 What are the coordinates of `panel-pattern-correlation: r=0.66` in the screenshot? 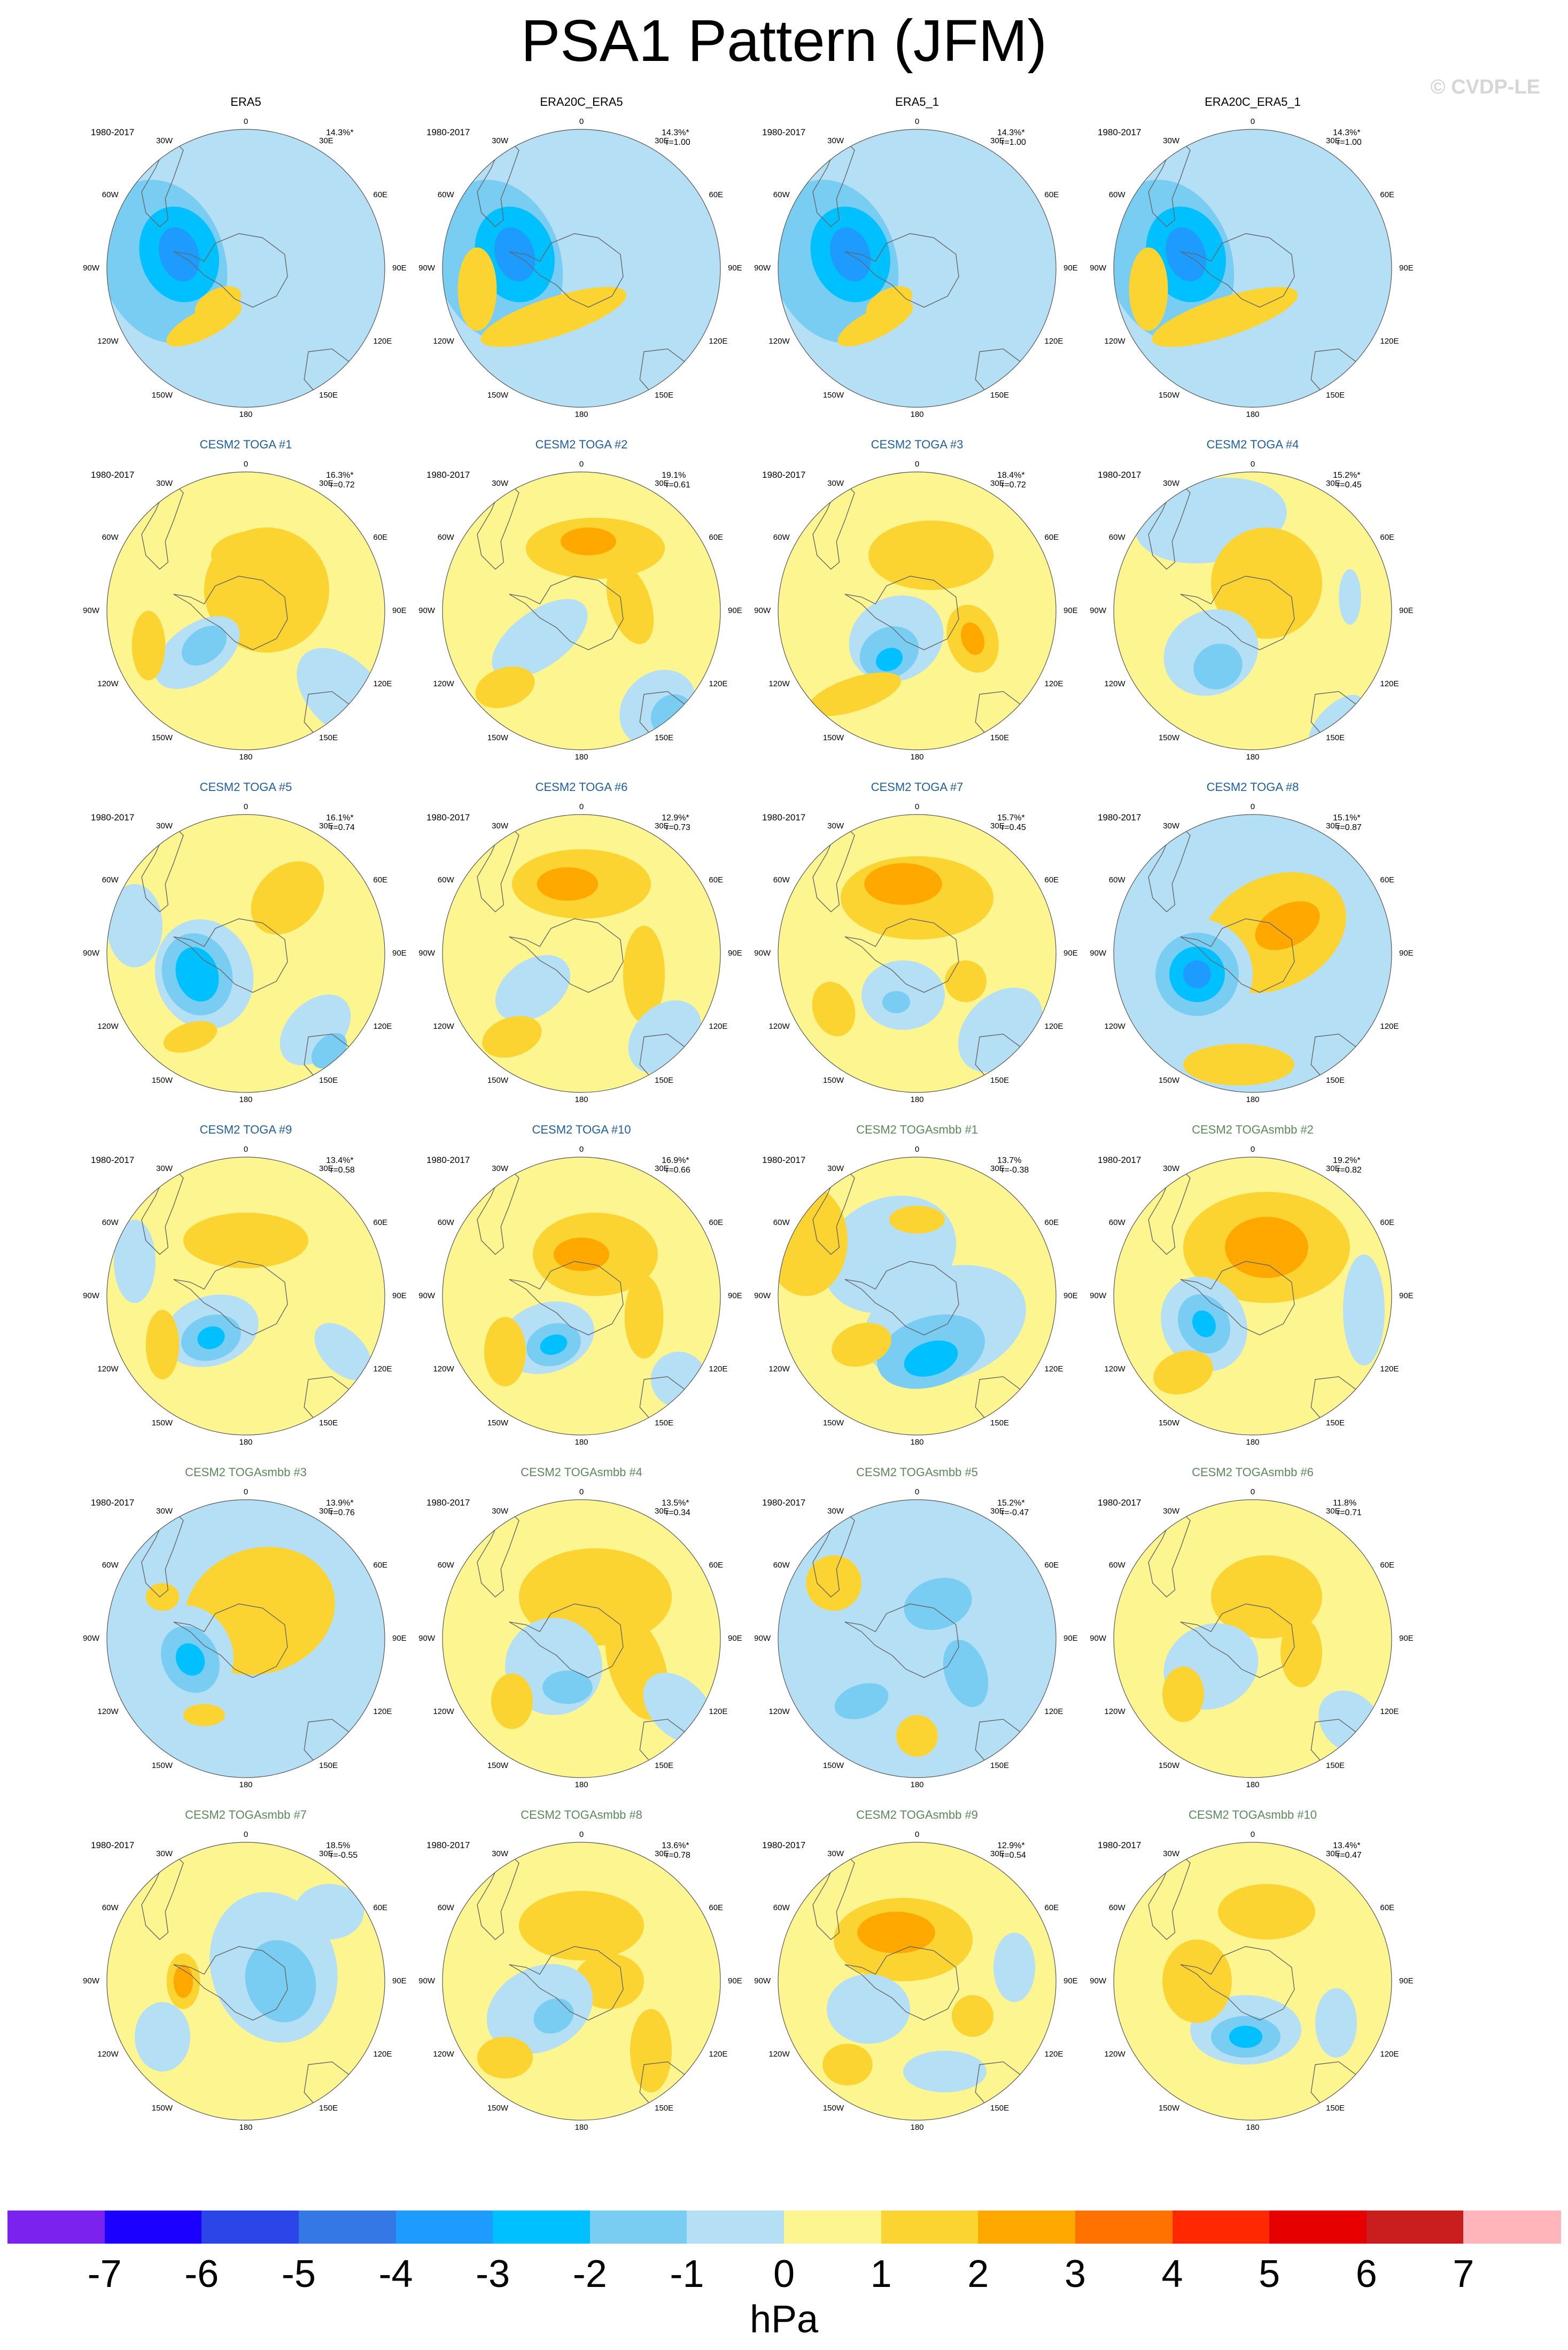 It's located at (678, 1170).